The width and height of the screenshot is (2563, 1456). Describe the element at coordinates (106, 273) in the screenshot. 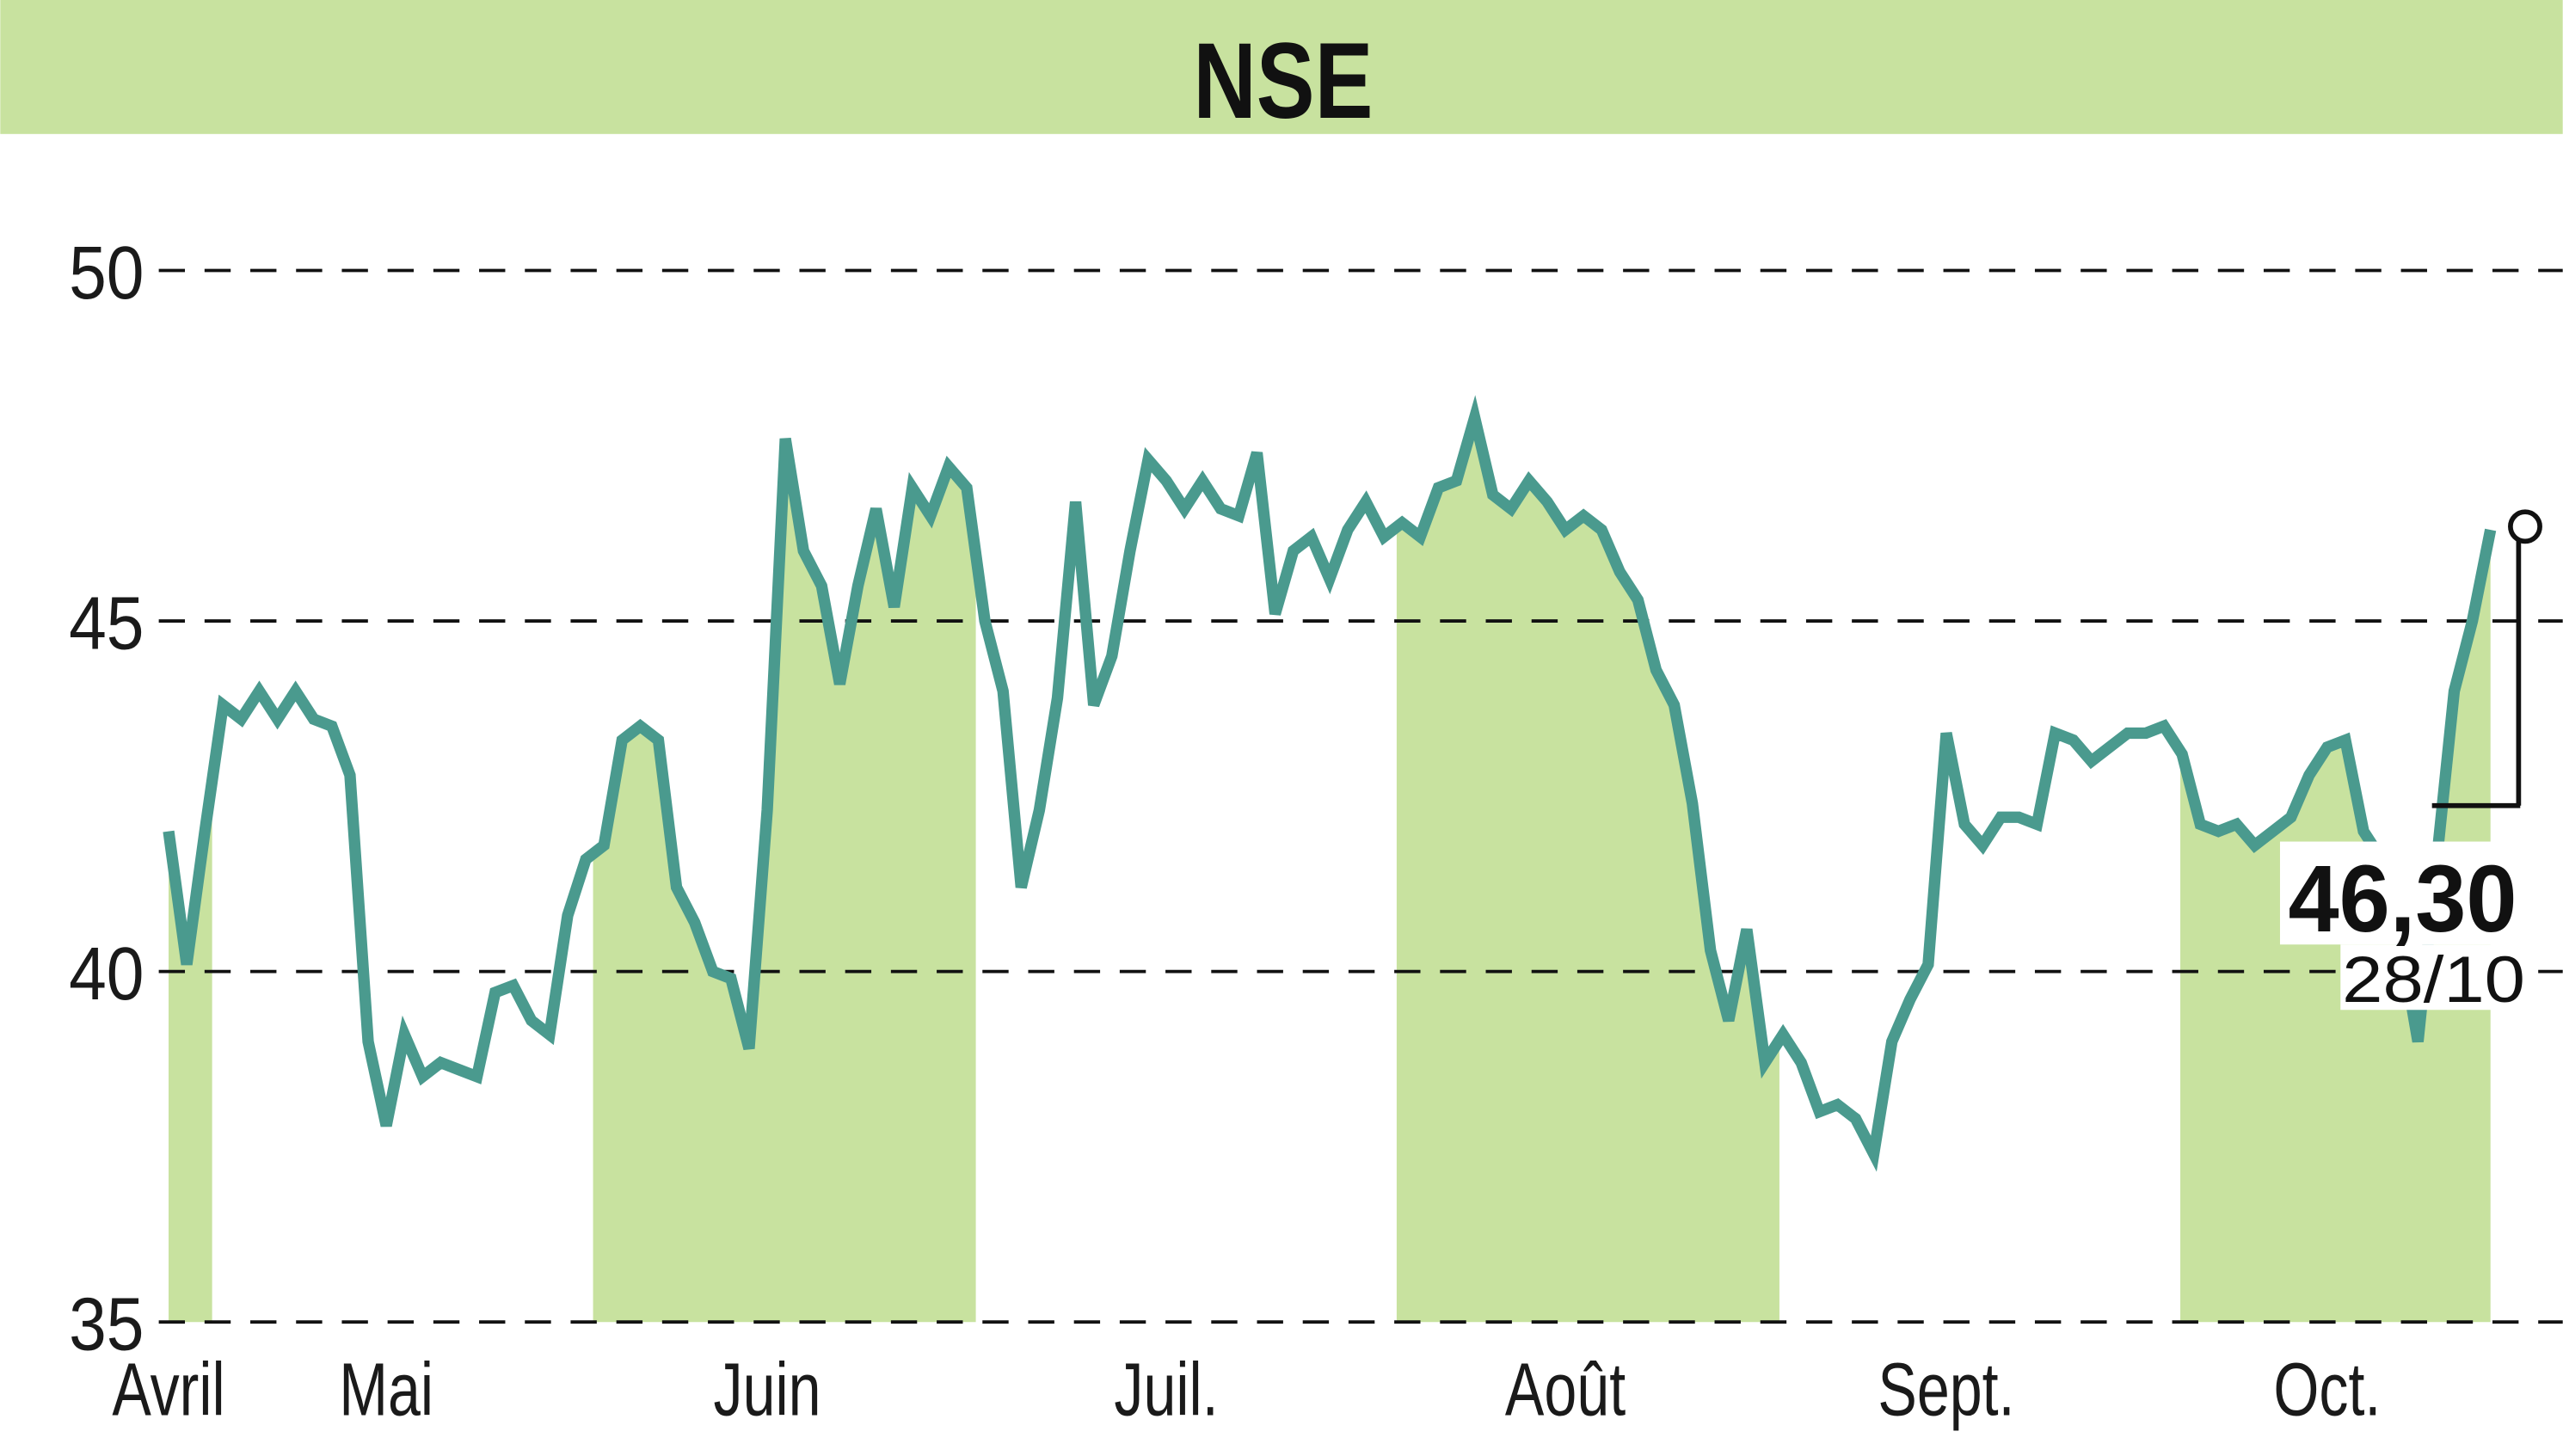

I see `y-tick-label: 50` at that location.